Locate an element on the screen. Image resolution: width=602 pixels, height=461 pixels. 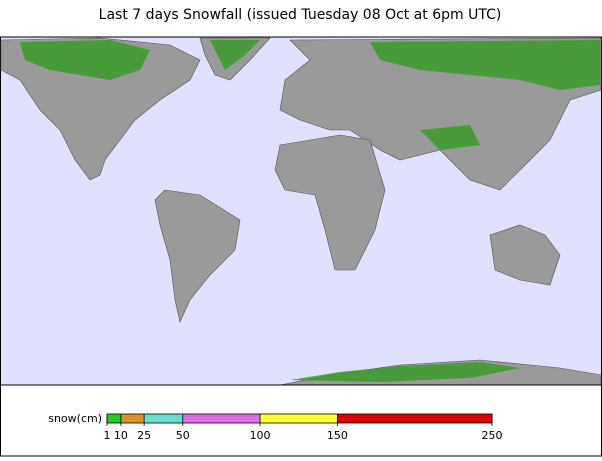
australia is located at coordinates (525, 255).